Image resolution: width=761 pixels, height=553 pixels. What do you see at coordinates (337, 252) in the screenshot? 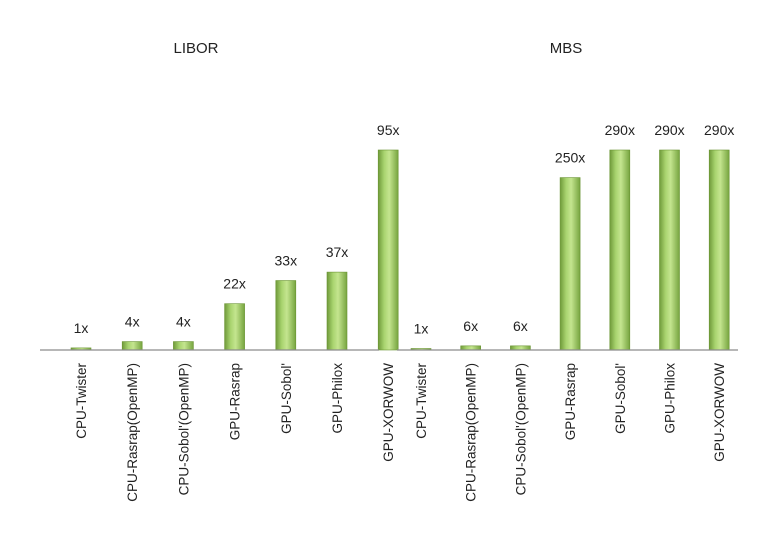
I see `data-label: 37x` at bounding box center [337, 252].